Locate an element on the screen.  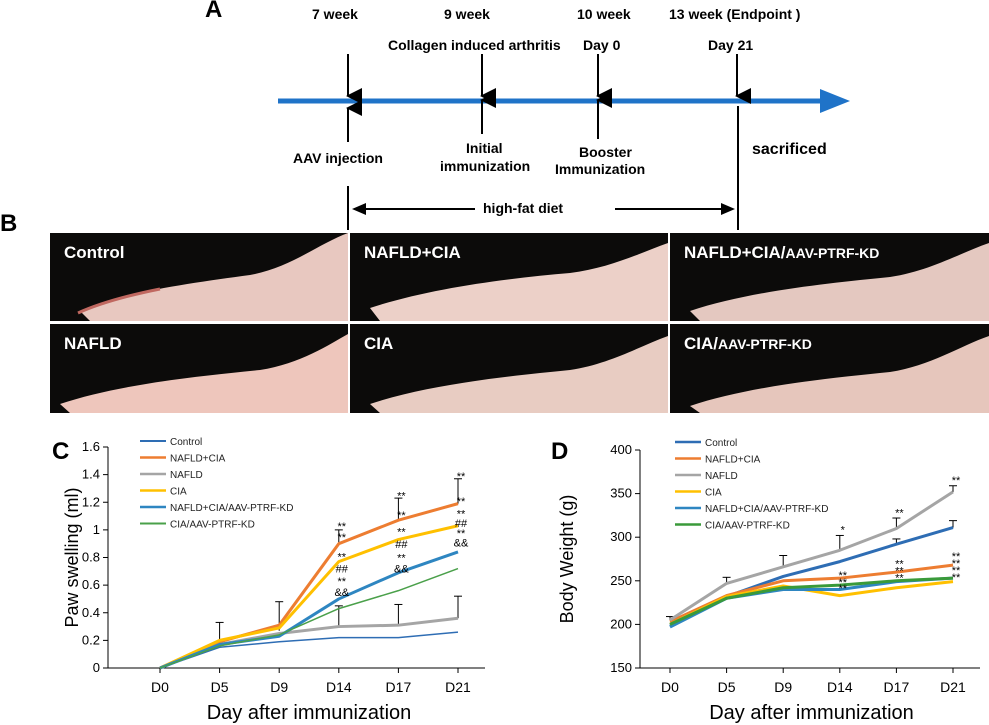
photo-label-nafld: NAFLD is located at coordinates (93, 343).